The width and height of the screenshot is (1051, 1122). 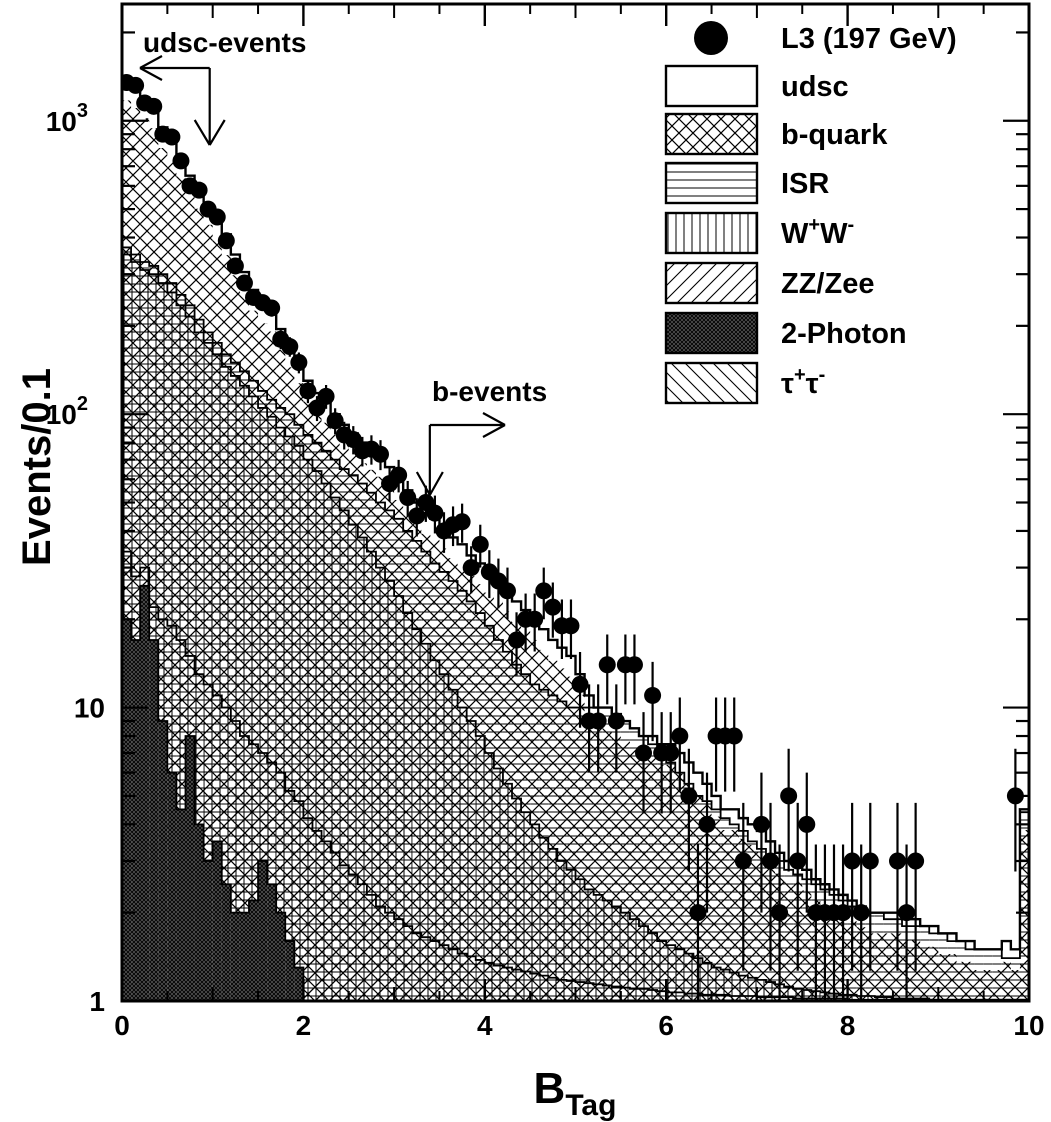 I want to click on legend-label: ZZ/Zee, so click(x=827, y=284).